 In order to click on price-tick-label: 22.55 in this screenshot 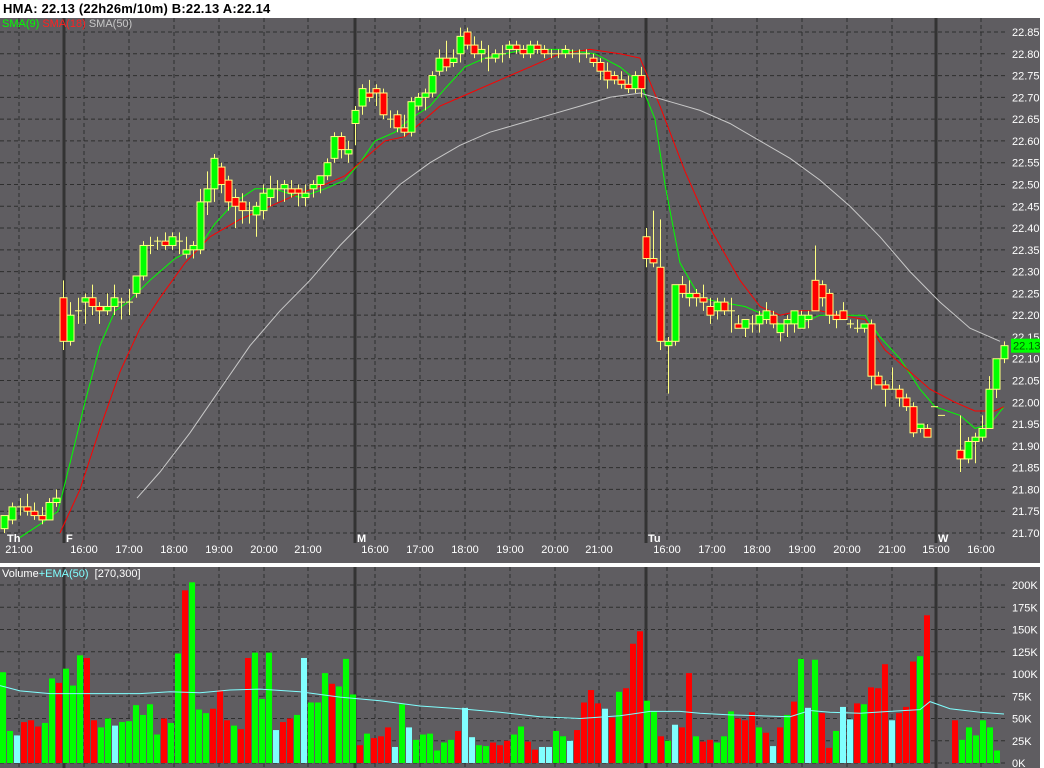, I will do `click(1026, 164)`.